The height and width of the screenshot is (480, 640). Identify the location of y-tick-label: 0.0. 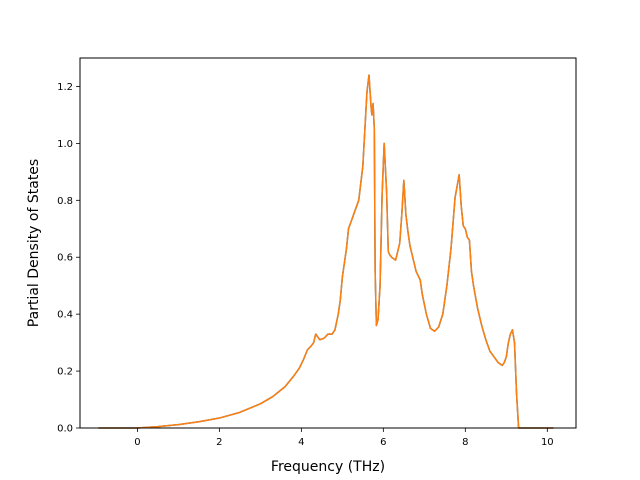
(65, 429).